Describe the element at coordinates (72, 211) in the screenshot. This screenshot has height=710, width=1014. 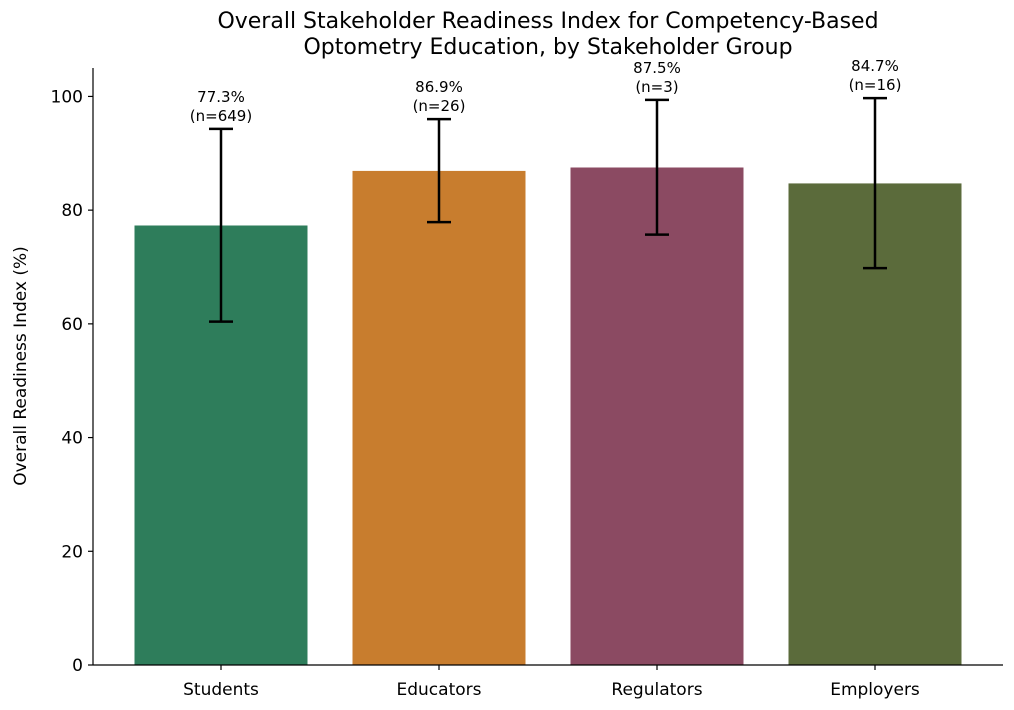
I see `y-tick-label-80: 80` at that location.